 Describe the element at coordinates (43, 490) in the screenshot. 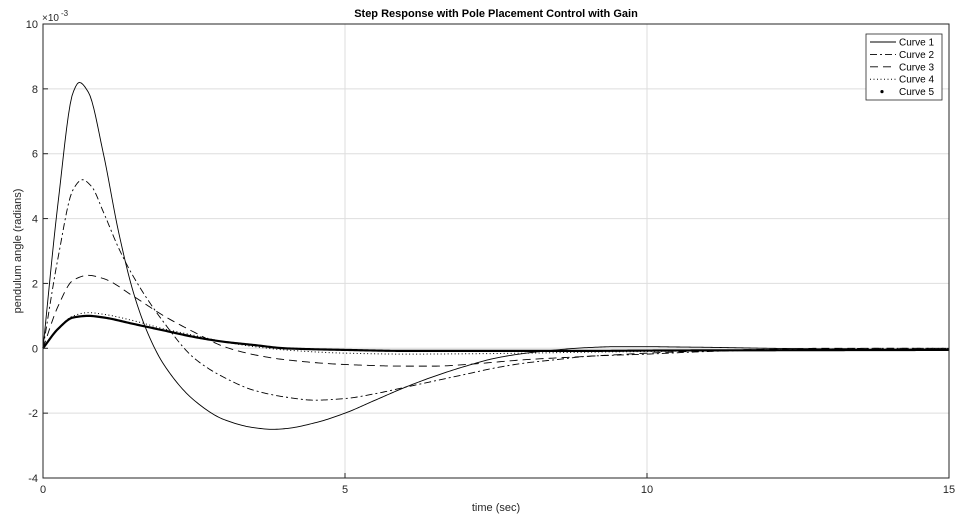

I see `x-tick-label: 0` at that location.